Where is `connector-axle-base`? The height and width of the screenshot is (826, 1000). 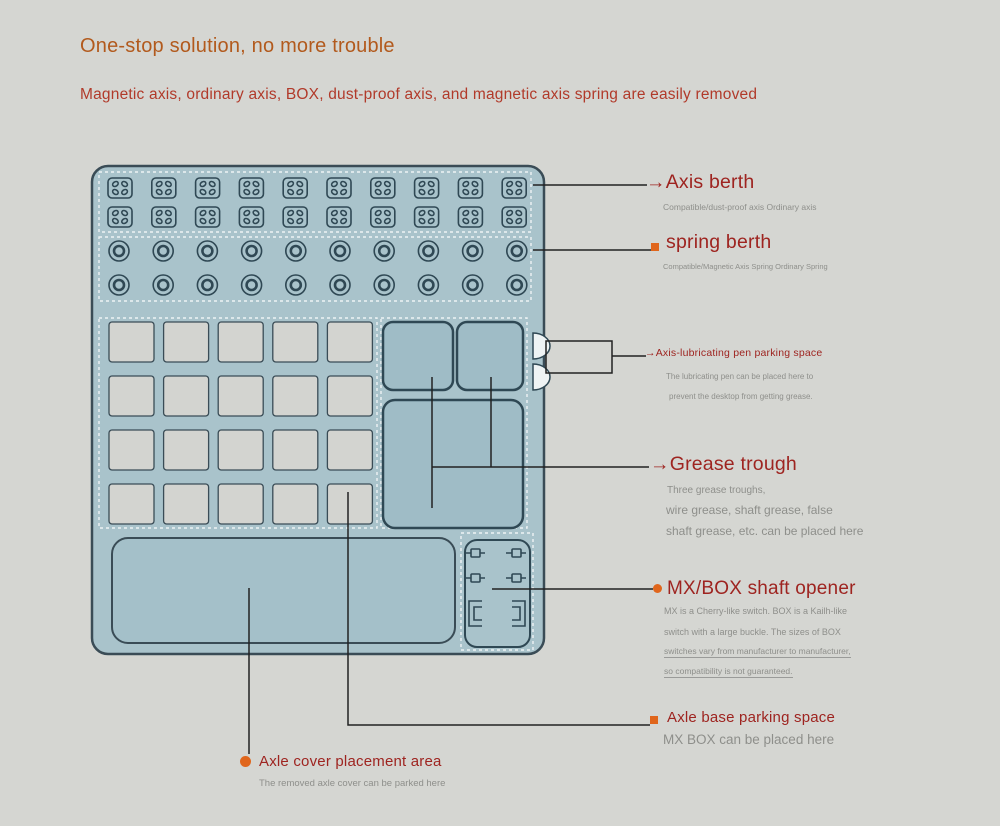 connector-axle-base is located at coordinates (498, 609).